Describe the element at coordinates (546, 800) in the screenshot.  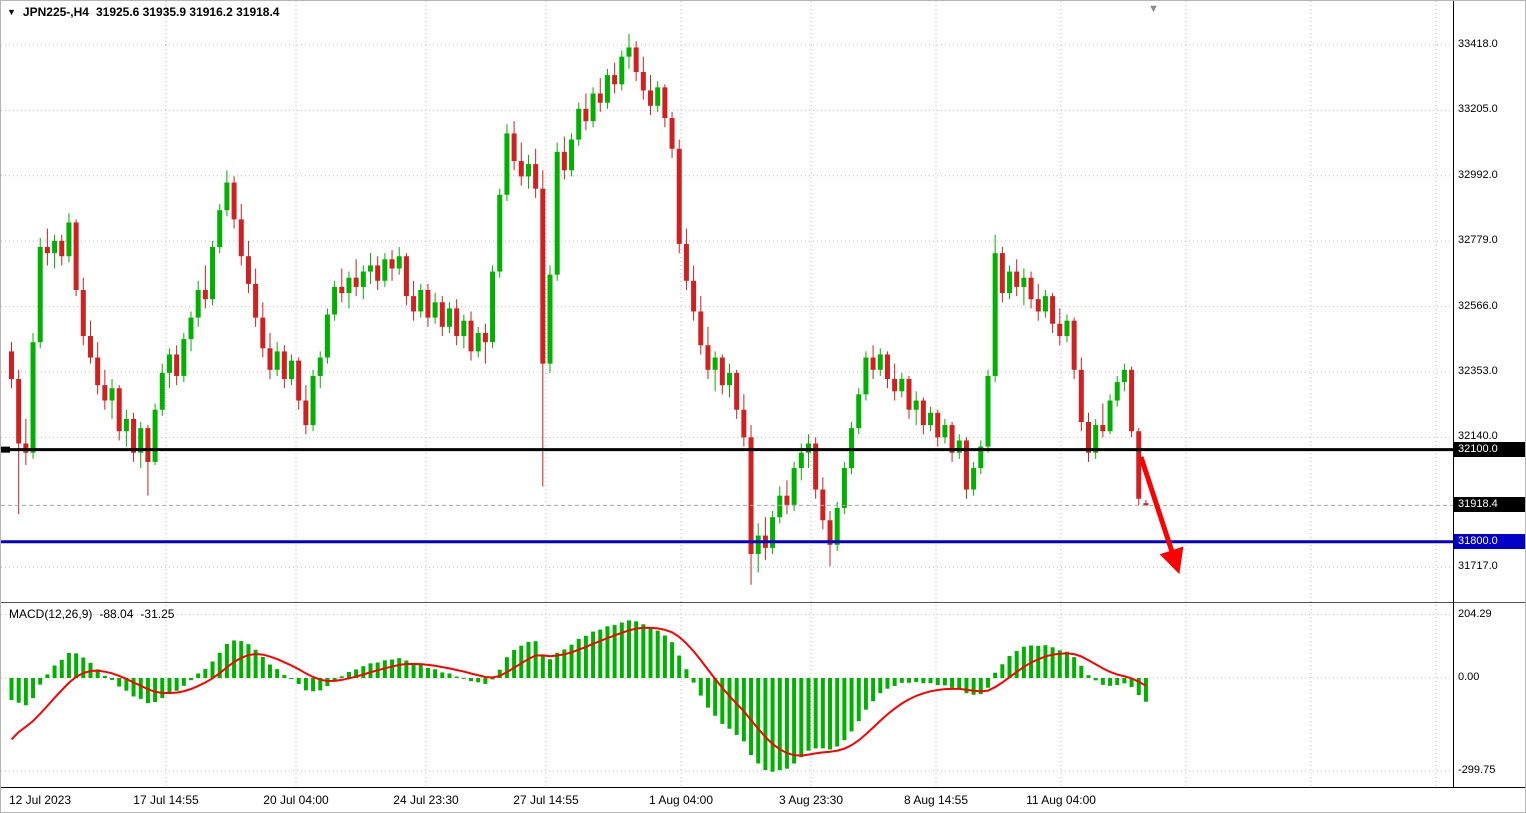
I see `time-tick: 27 Jul 14:55` at that location.